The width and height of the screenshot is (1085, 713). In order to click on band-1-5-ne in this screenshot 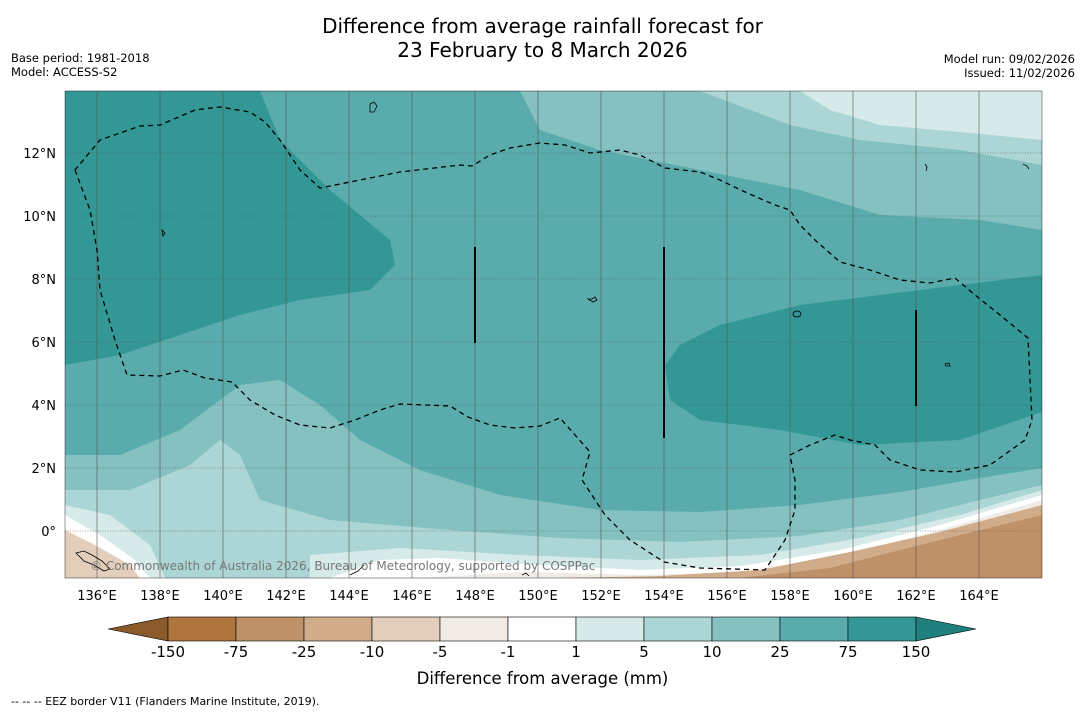, I will do `click(921, 115)`.